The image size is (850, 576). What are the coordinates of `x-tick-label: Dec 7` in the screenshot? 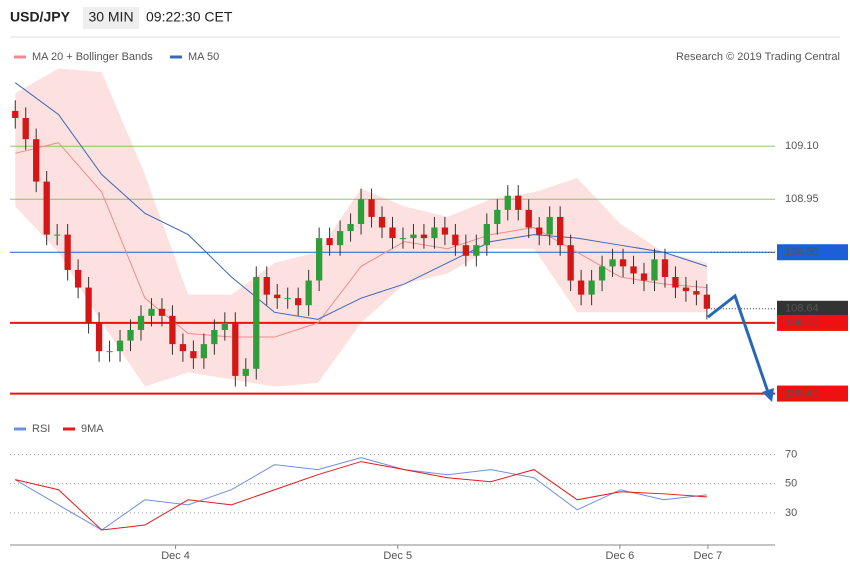 It's located at (708, 556).